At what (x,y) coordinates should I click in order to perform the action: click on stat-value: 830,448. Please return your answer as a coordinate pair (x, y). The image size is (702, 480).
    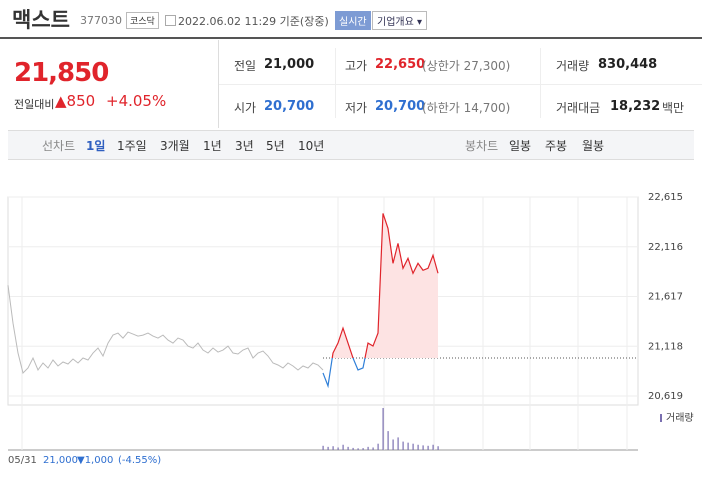
    Looking at the image, I should click on (628, 64).